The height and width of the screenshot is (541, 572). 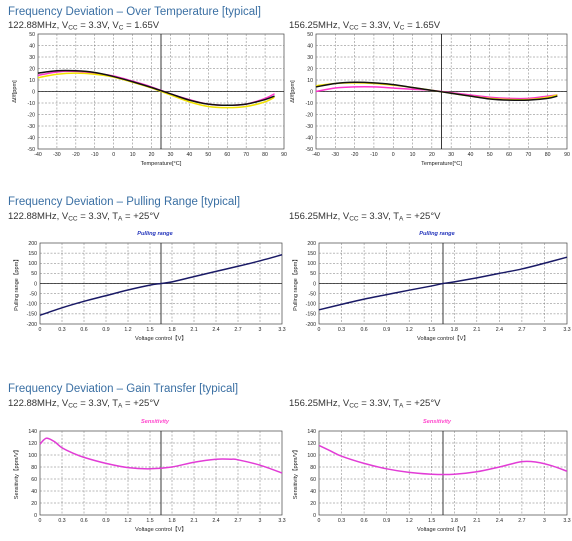 I want to click on y-tick-label: 150, so click(x=32, y=254).